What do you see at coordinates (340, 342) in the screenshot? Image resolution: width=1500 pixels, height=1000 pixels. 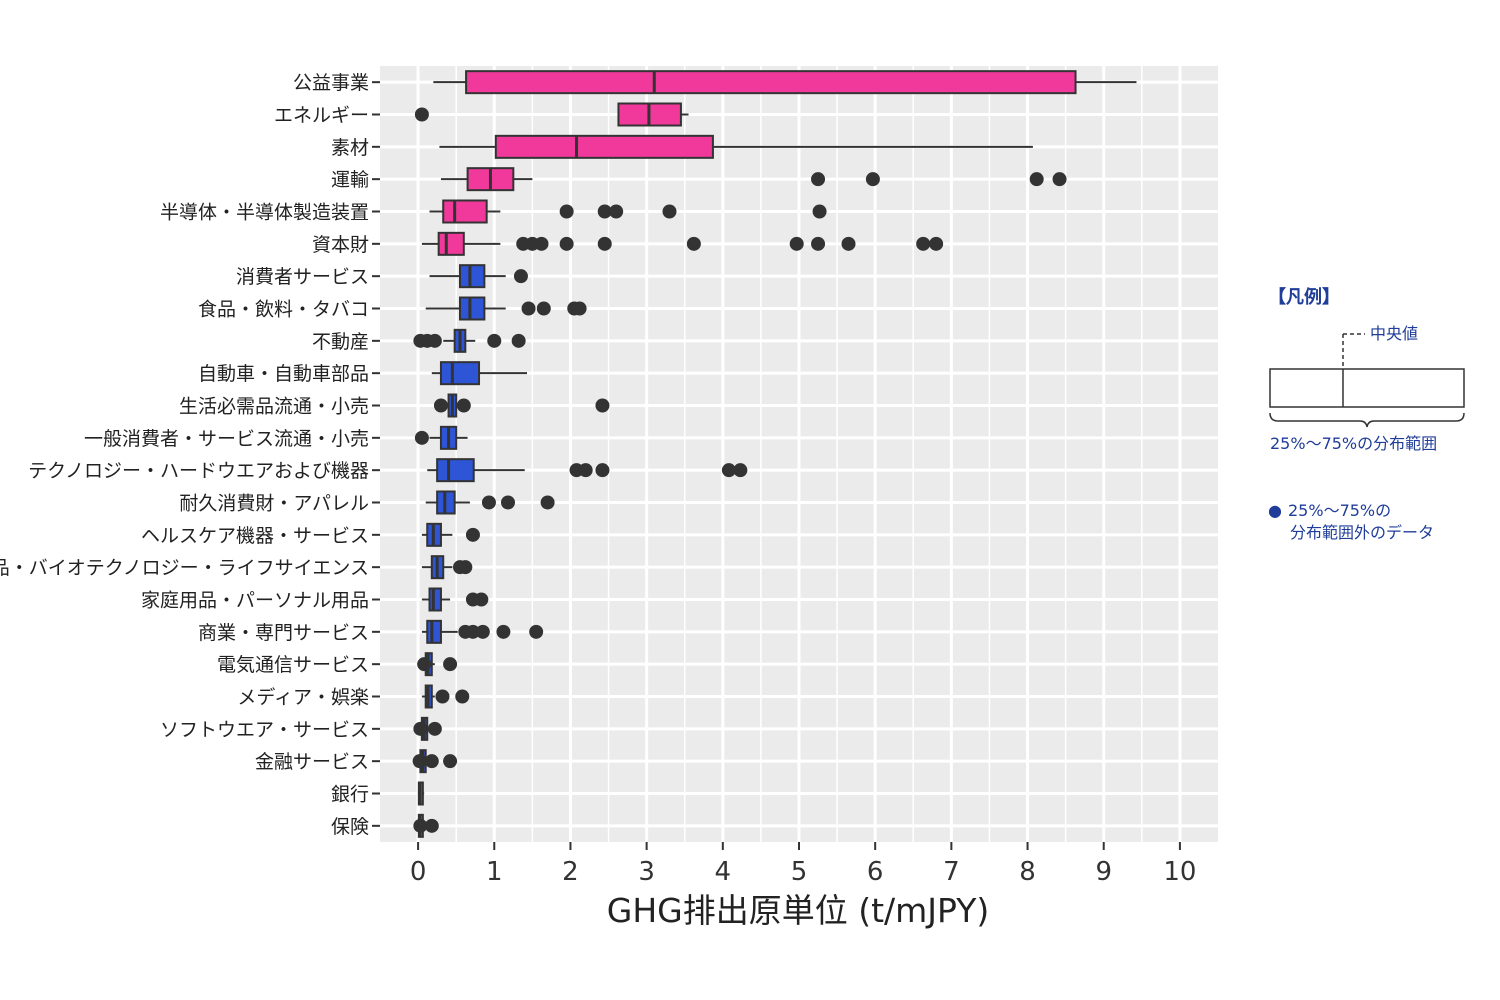 I see `category-label: 不動産` at bounding box center [340, 342].